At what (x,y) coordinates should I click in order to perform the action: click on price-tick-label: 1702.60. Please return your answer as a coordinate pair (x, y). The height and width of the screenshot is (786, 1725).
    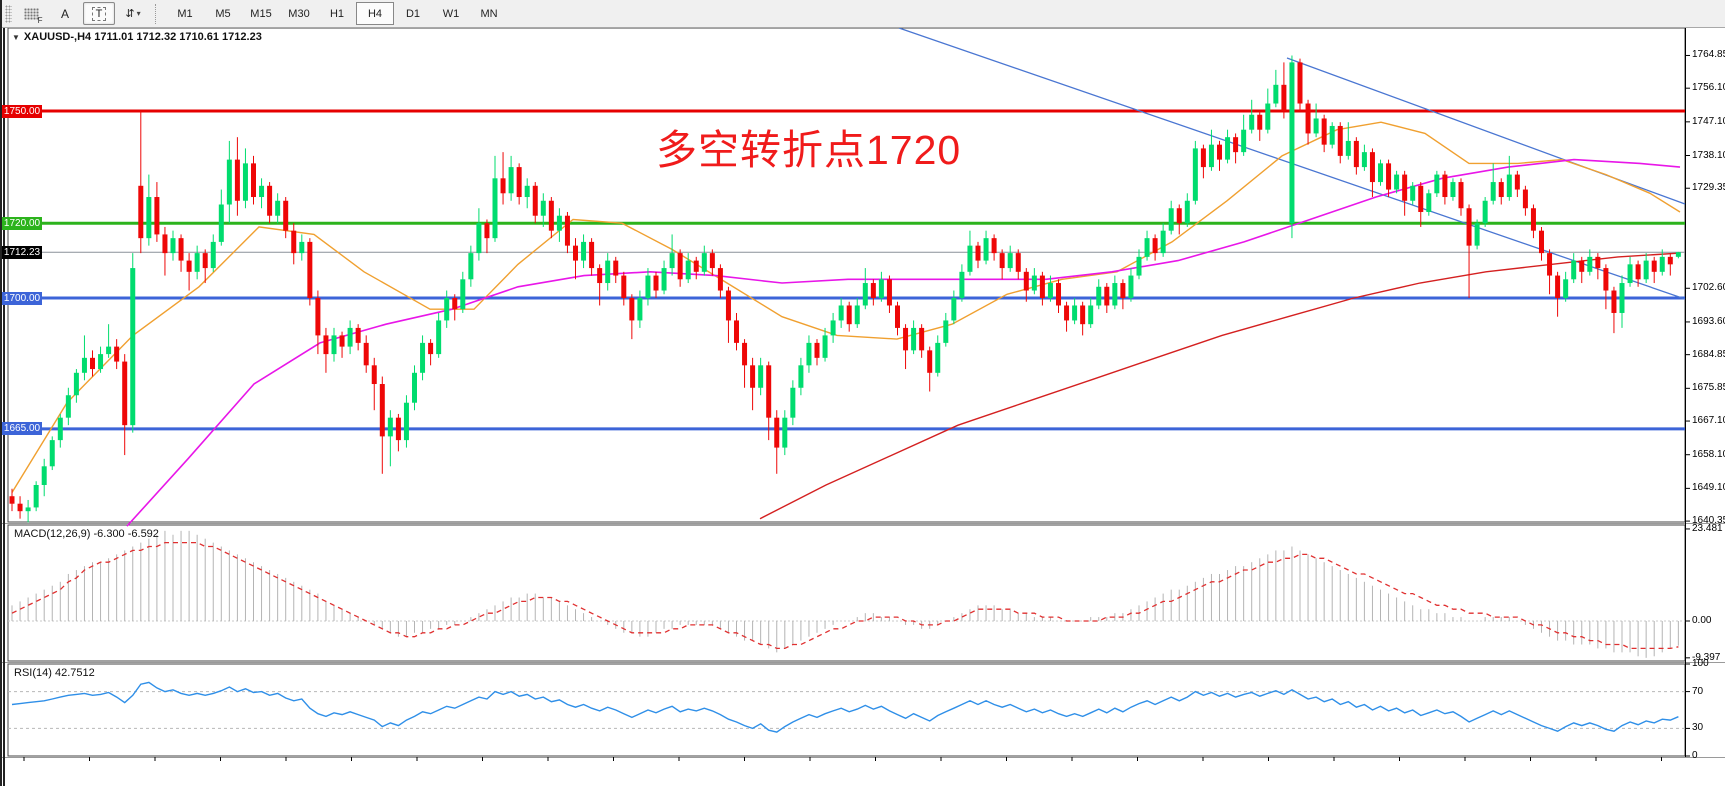
    Looking at the image, I should click on (1708, 288).